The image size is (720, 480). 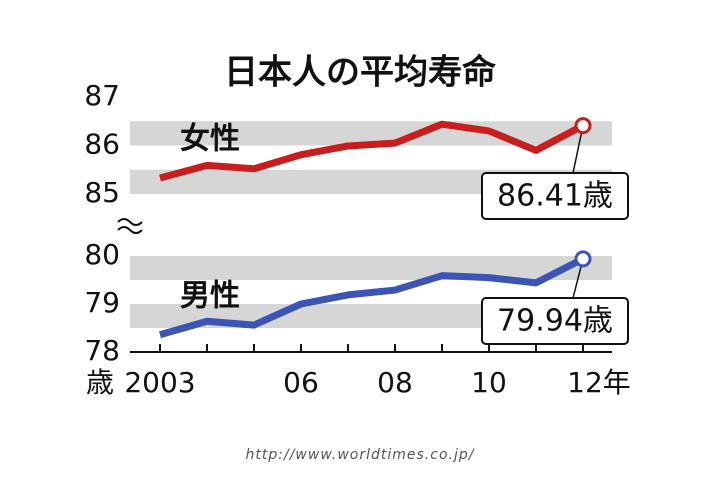 What do you see at coordinates (100, 382) in the screenshot?
I see `y-unit: 歳` at bounding box center [100, 382].